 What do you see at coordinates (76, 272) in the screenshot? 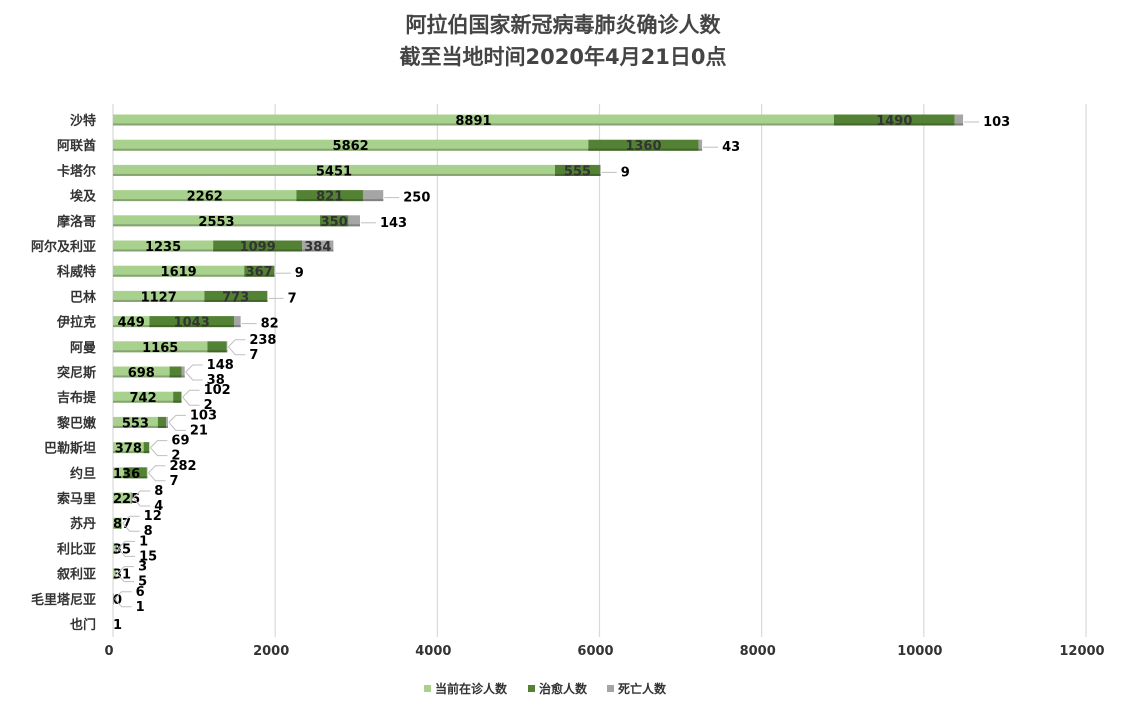
I see `category-label: 科威特` at bounding box center [76, 272].